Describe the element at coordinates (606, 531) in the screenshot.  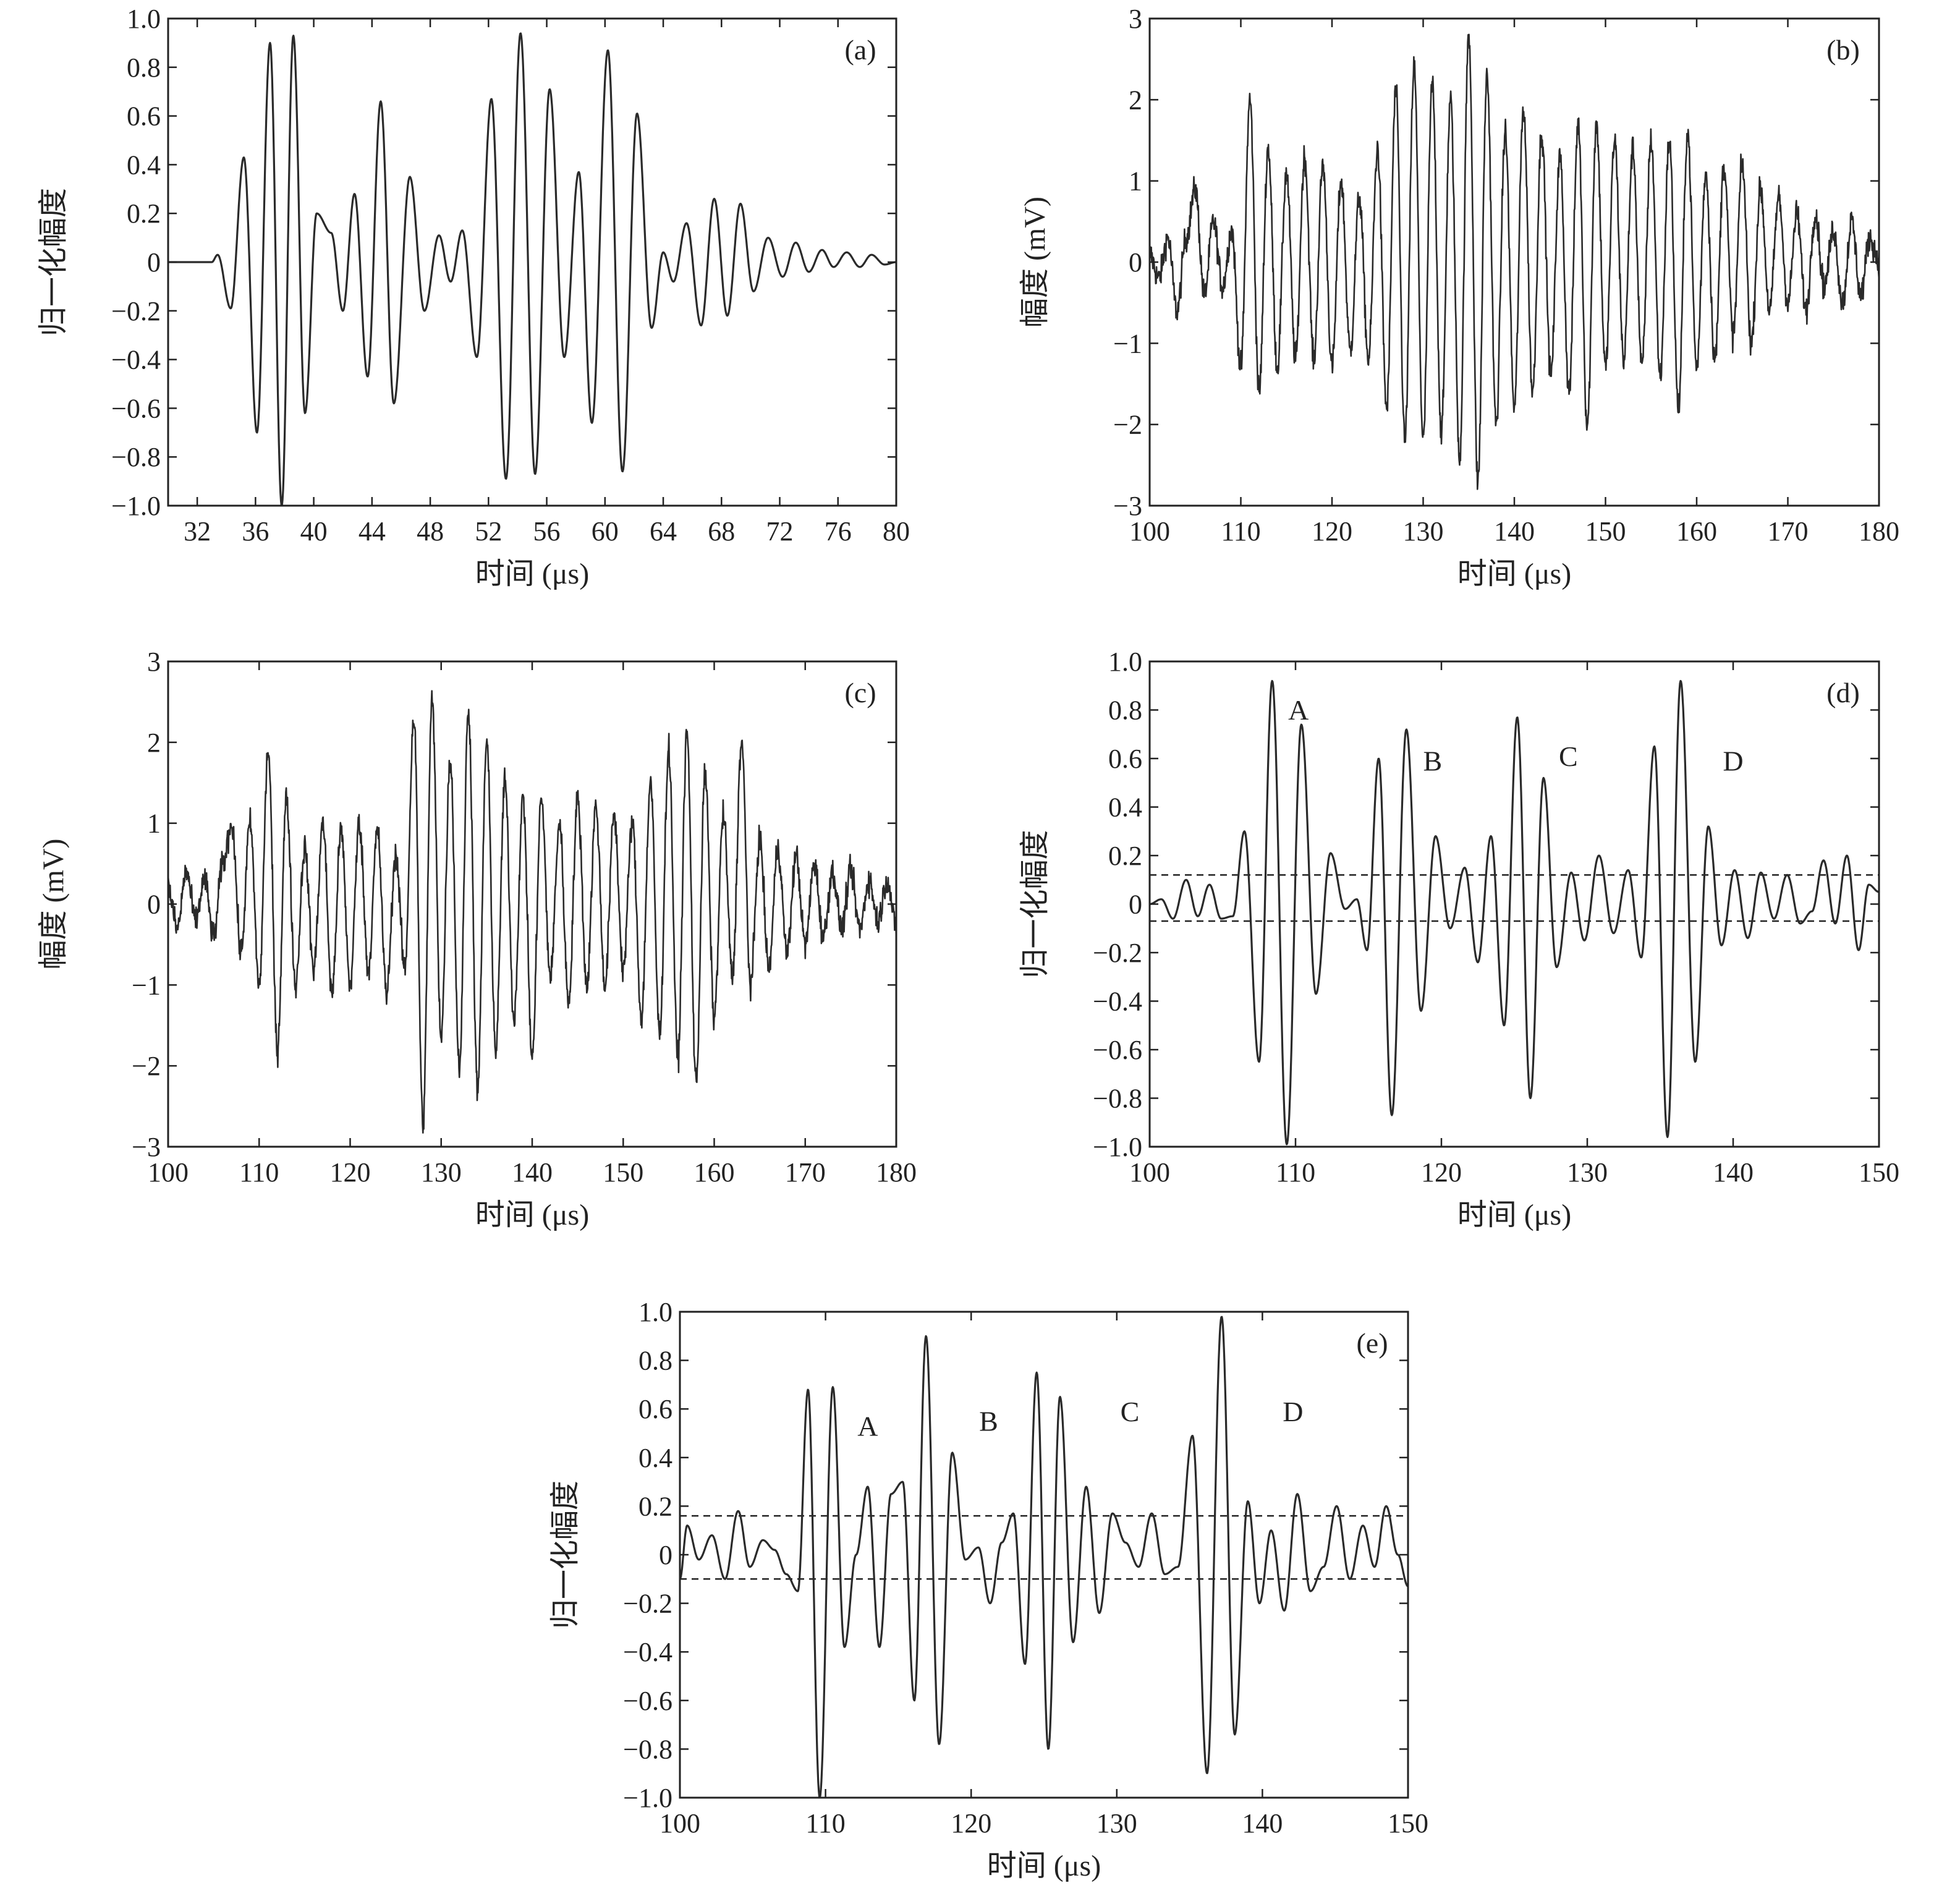
I see `x-tick-label-a-7: 60` at that location.